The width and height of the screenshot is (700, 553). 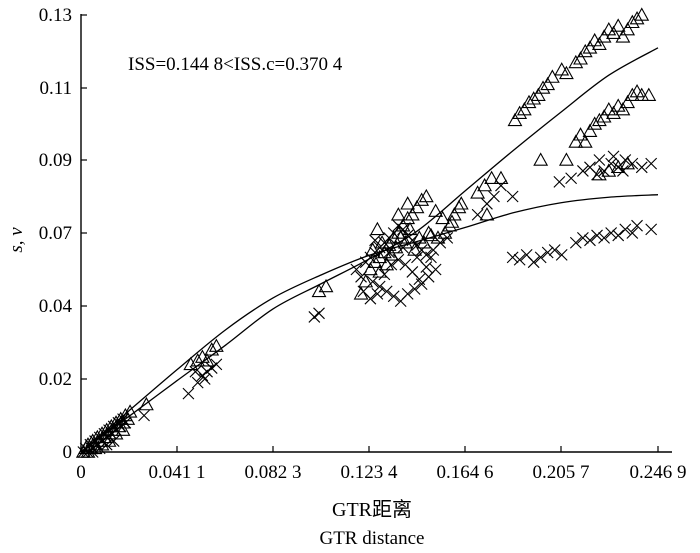 What do you see at coordinates (658, 472) in the screenshot?
I see `x-tick-label: 0.246 9` at bounding box center [658, 472].